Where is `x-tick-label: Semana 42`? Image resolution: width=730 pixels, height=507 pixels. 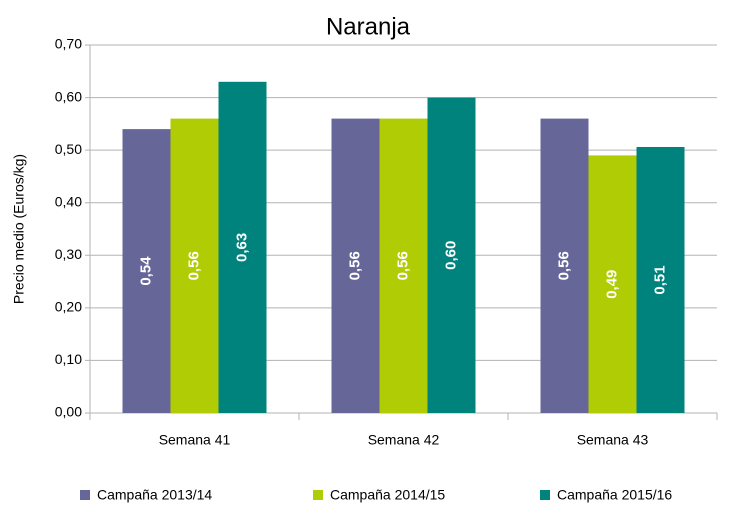
x-tick-label: Semana 42 is located at coordinates (404, 440).